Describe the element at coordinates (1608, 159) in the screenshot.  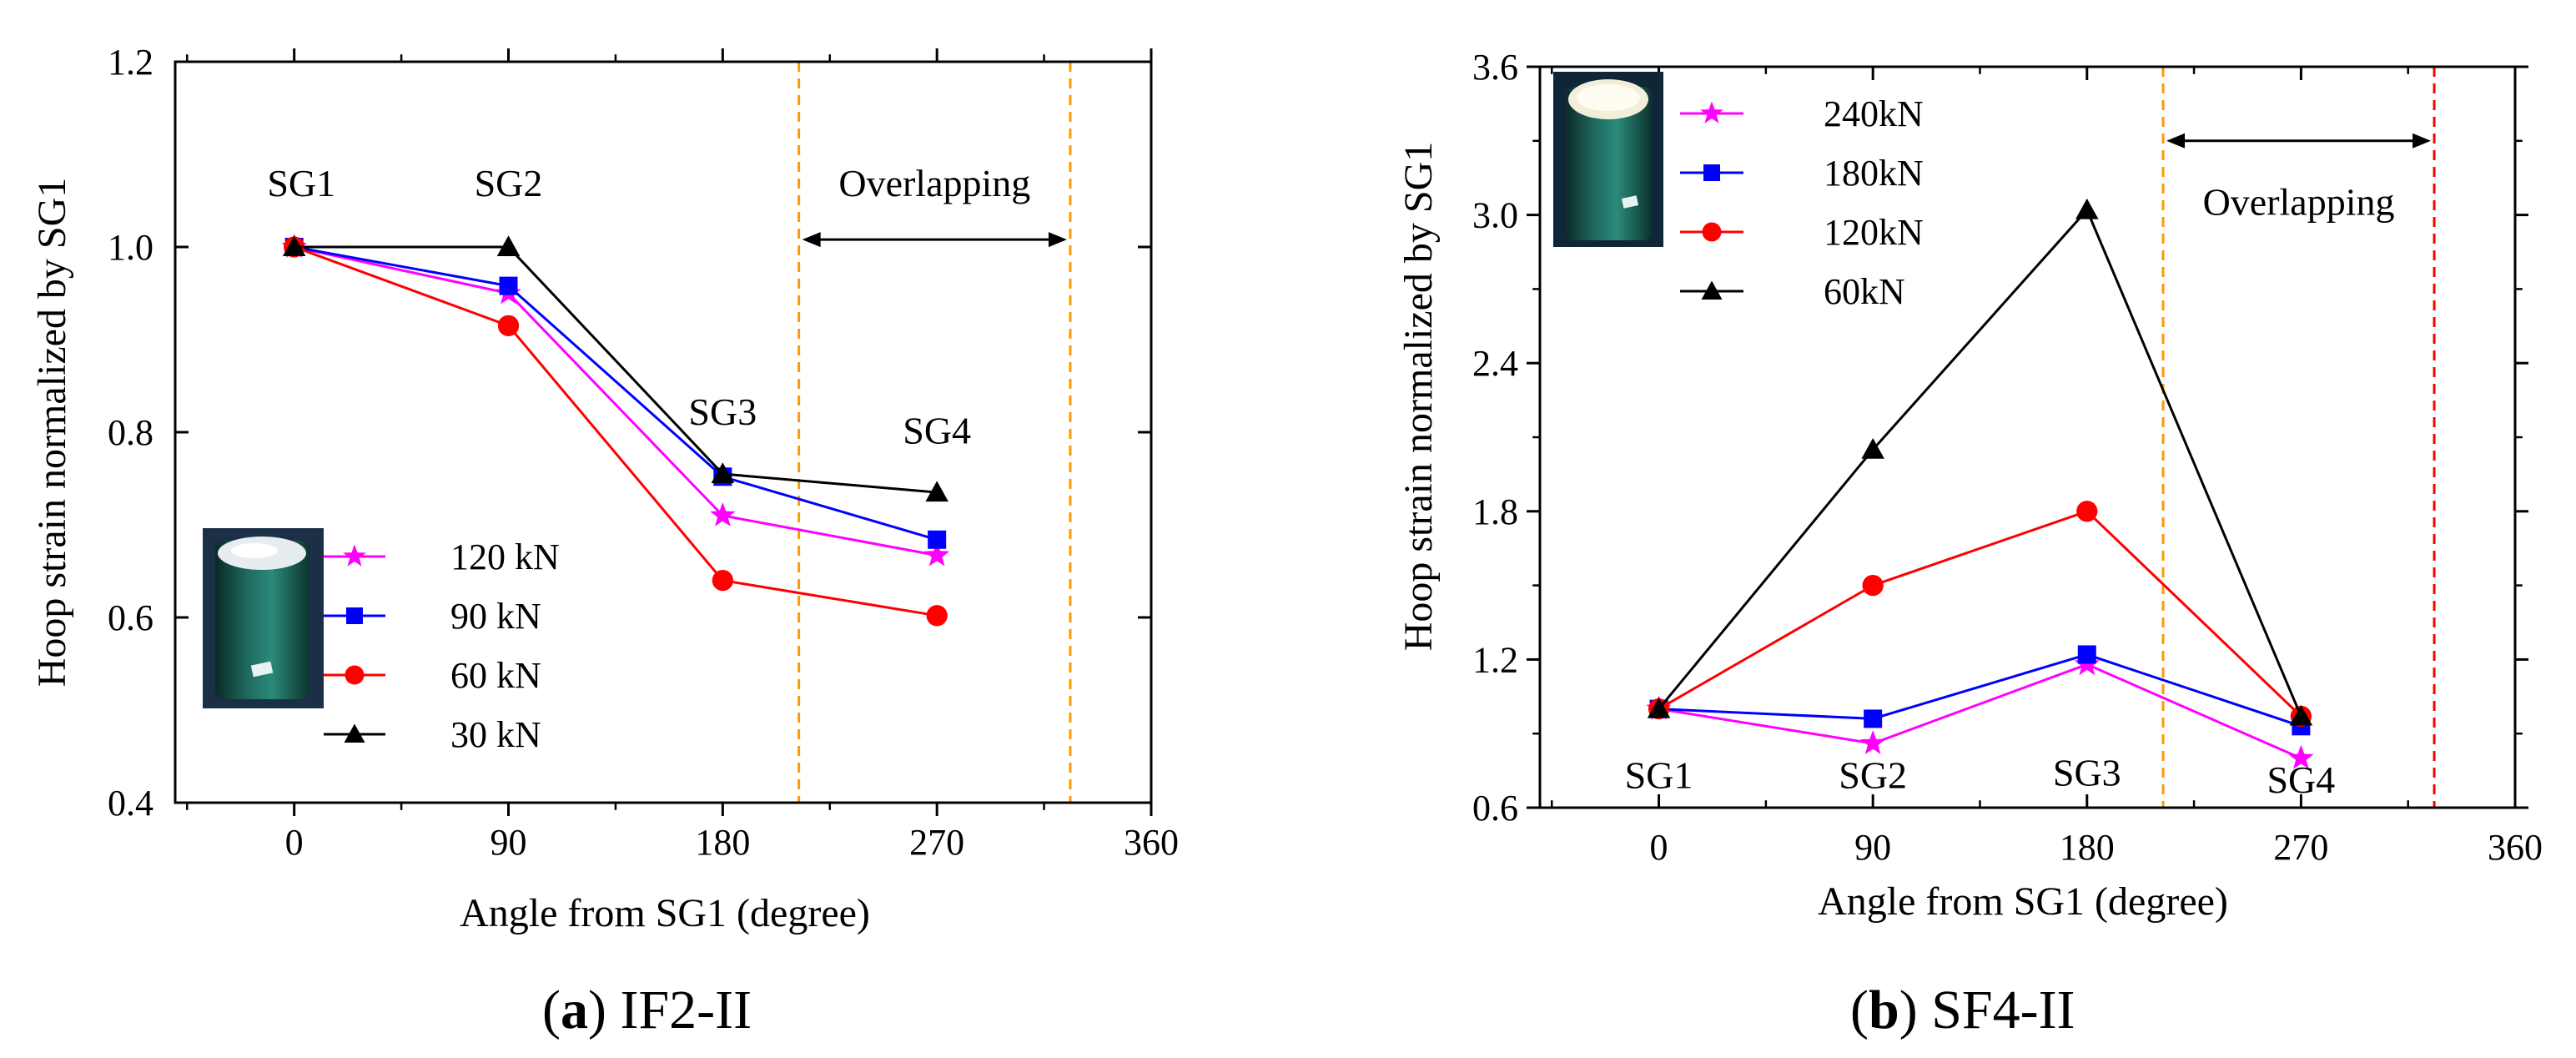
I see `specimen-photo-b` at that location.